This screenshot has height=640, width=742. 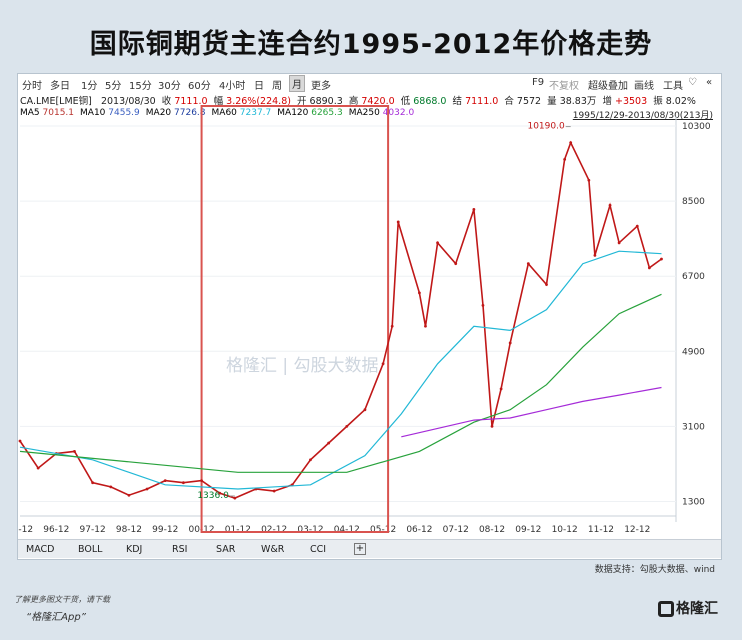 What do you see at coordinates (128, 101) in the screenshot?
I see `quote-date: 2013/08/30` at bounding box center [128, 101].